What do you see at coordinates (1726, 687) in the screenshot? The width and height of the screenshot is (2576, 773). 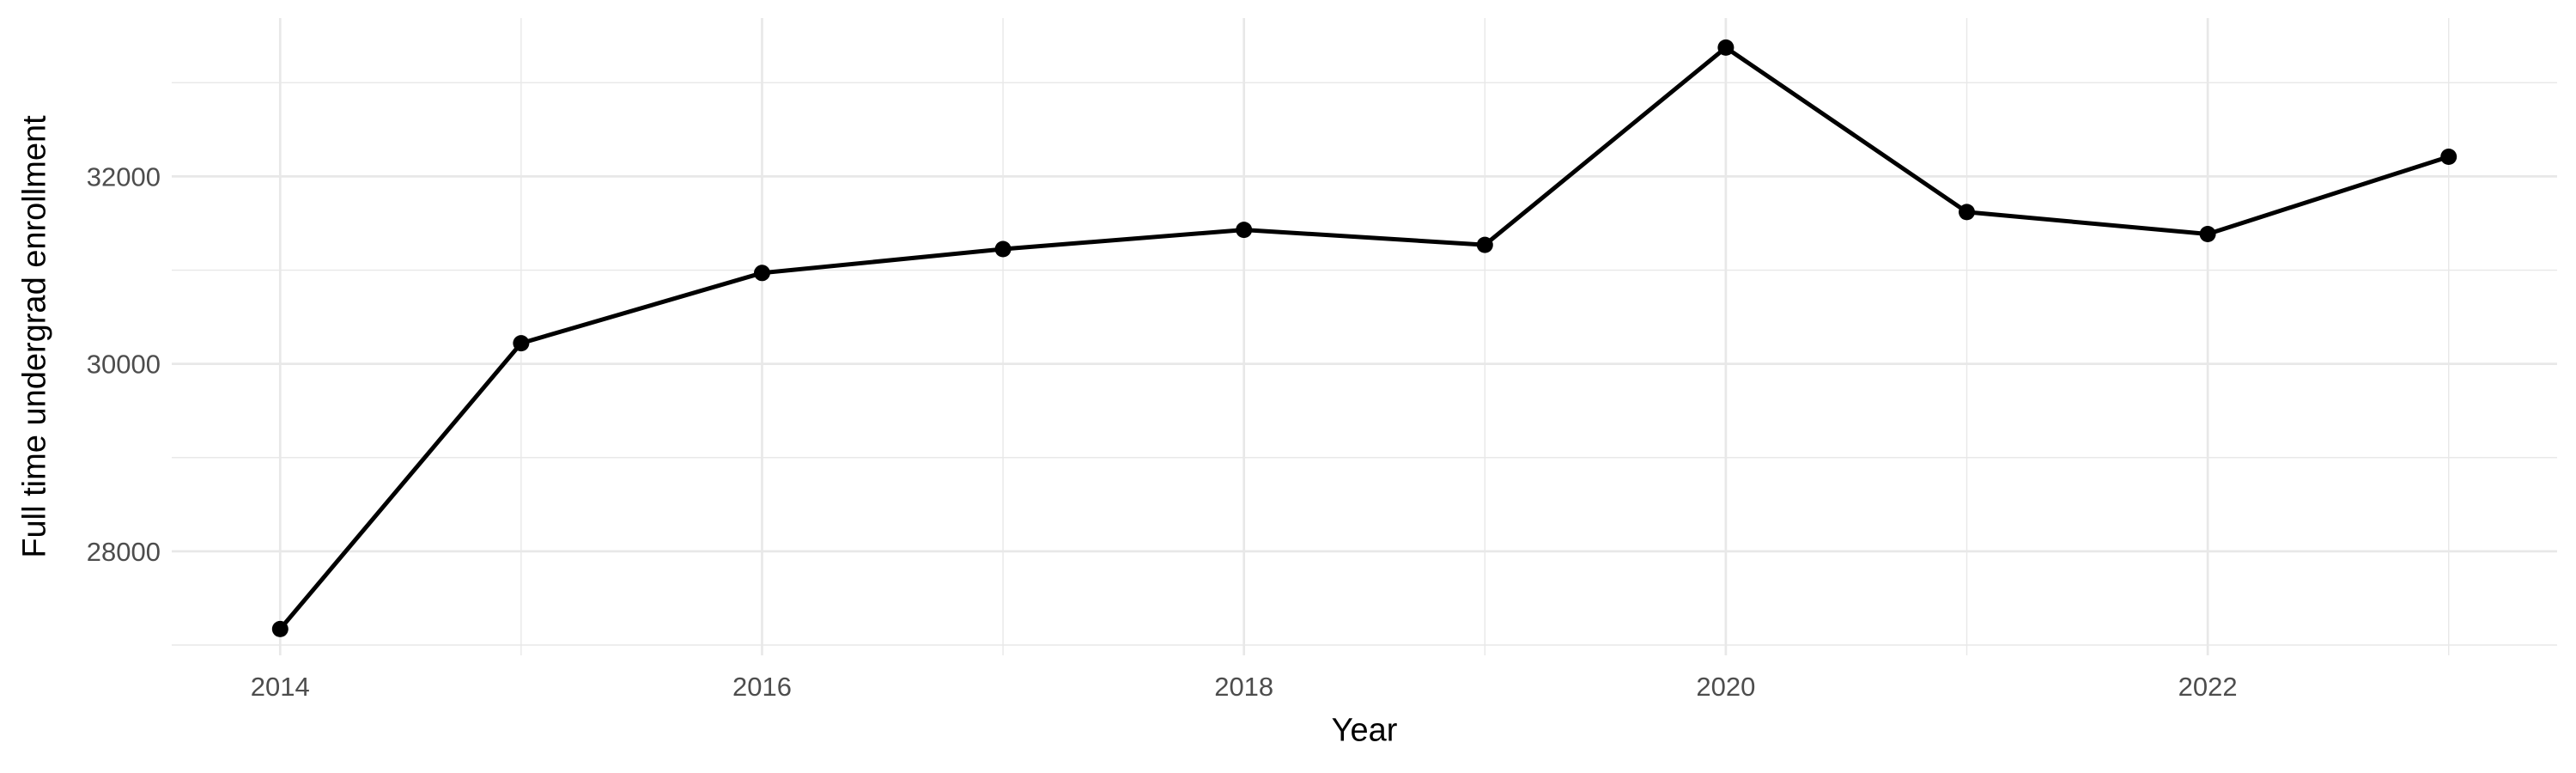 I see `x-tick-label: 2020` at bounding box center [1726, 687].